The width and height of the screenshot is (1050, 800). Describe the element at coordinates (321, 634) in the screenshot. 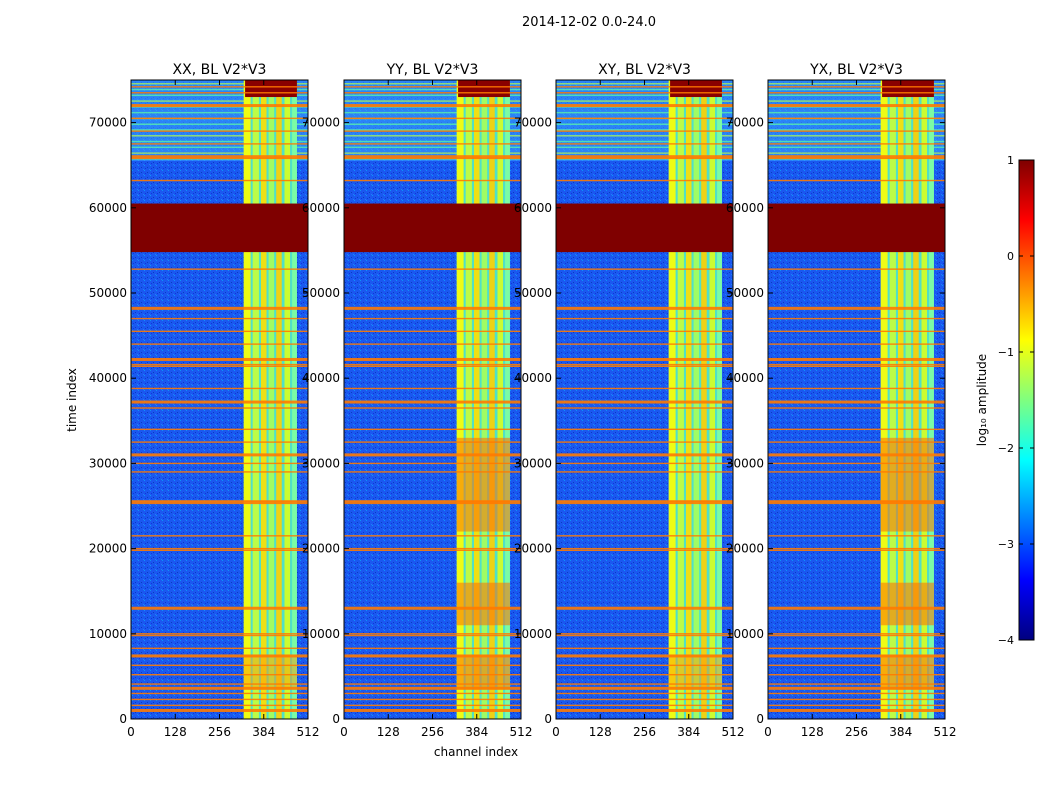

I see `y-tick-label: 10000` at that location.